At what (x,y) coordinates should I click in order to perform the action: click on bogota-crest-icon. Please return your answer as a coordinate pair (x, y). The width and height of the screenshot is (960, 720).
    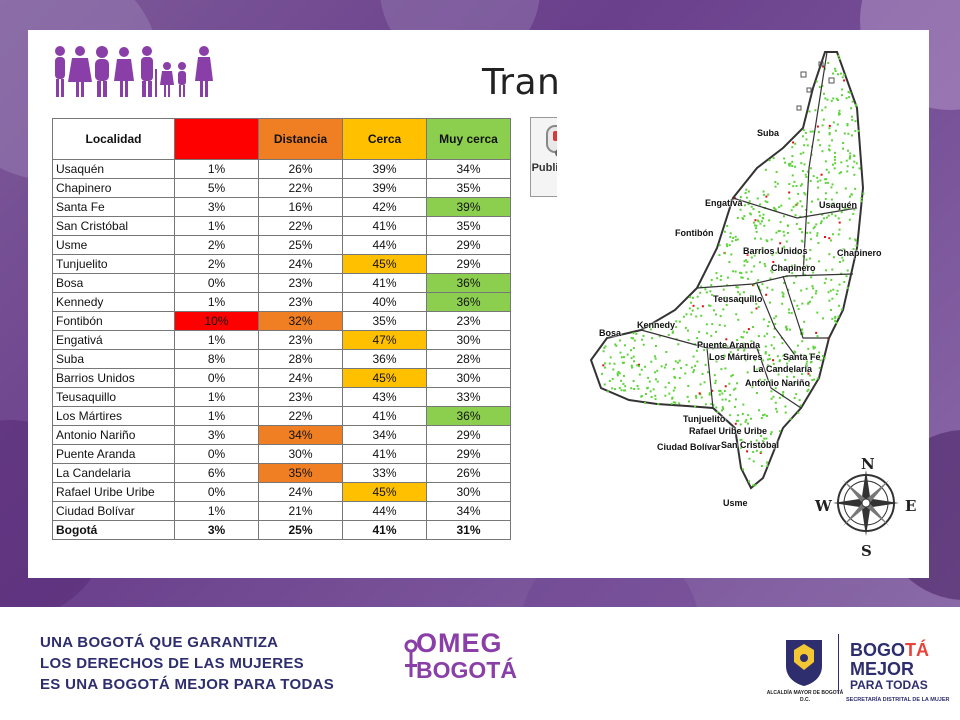
    Looking at the image, I should click on (804, 663).